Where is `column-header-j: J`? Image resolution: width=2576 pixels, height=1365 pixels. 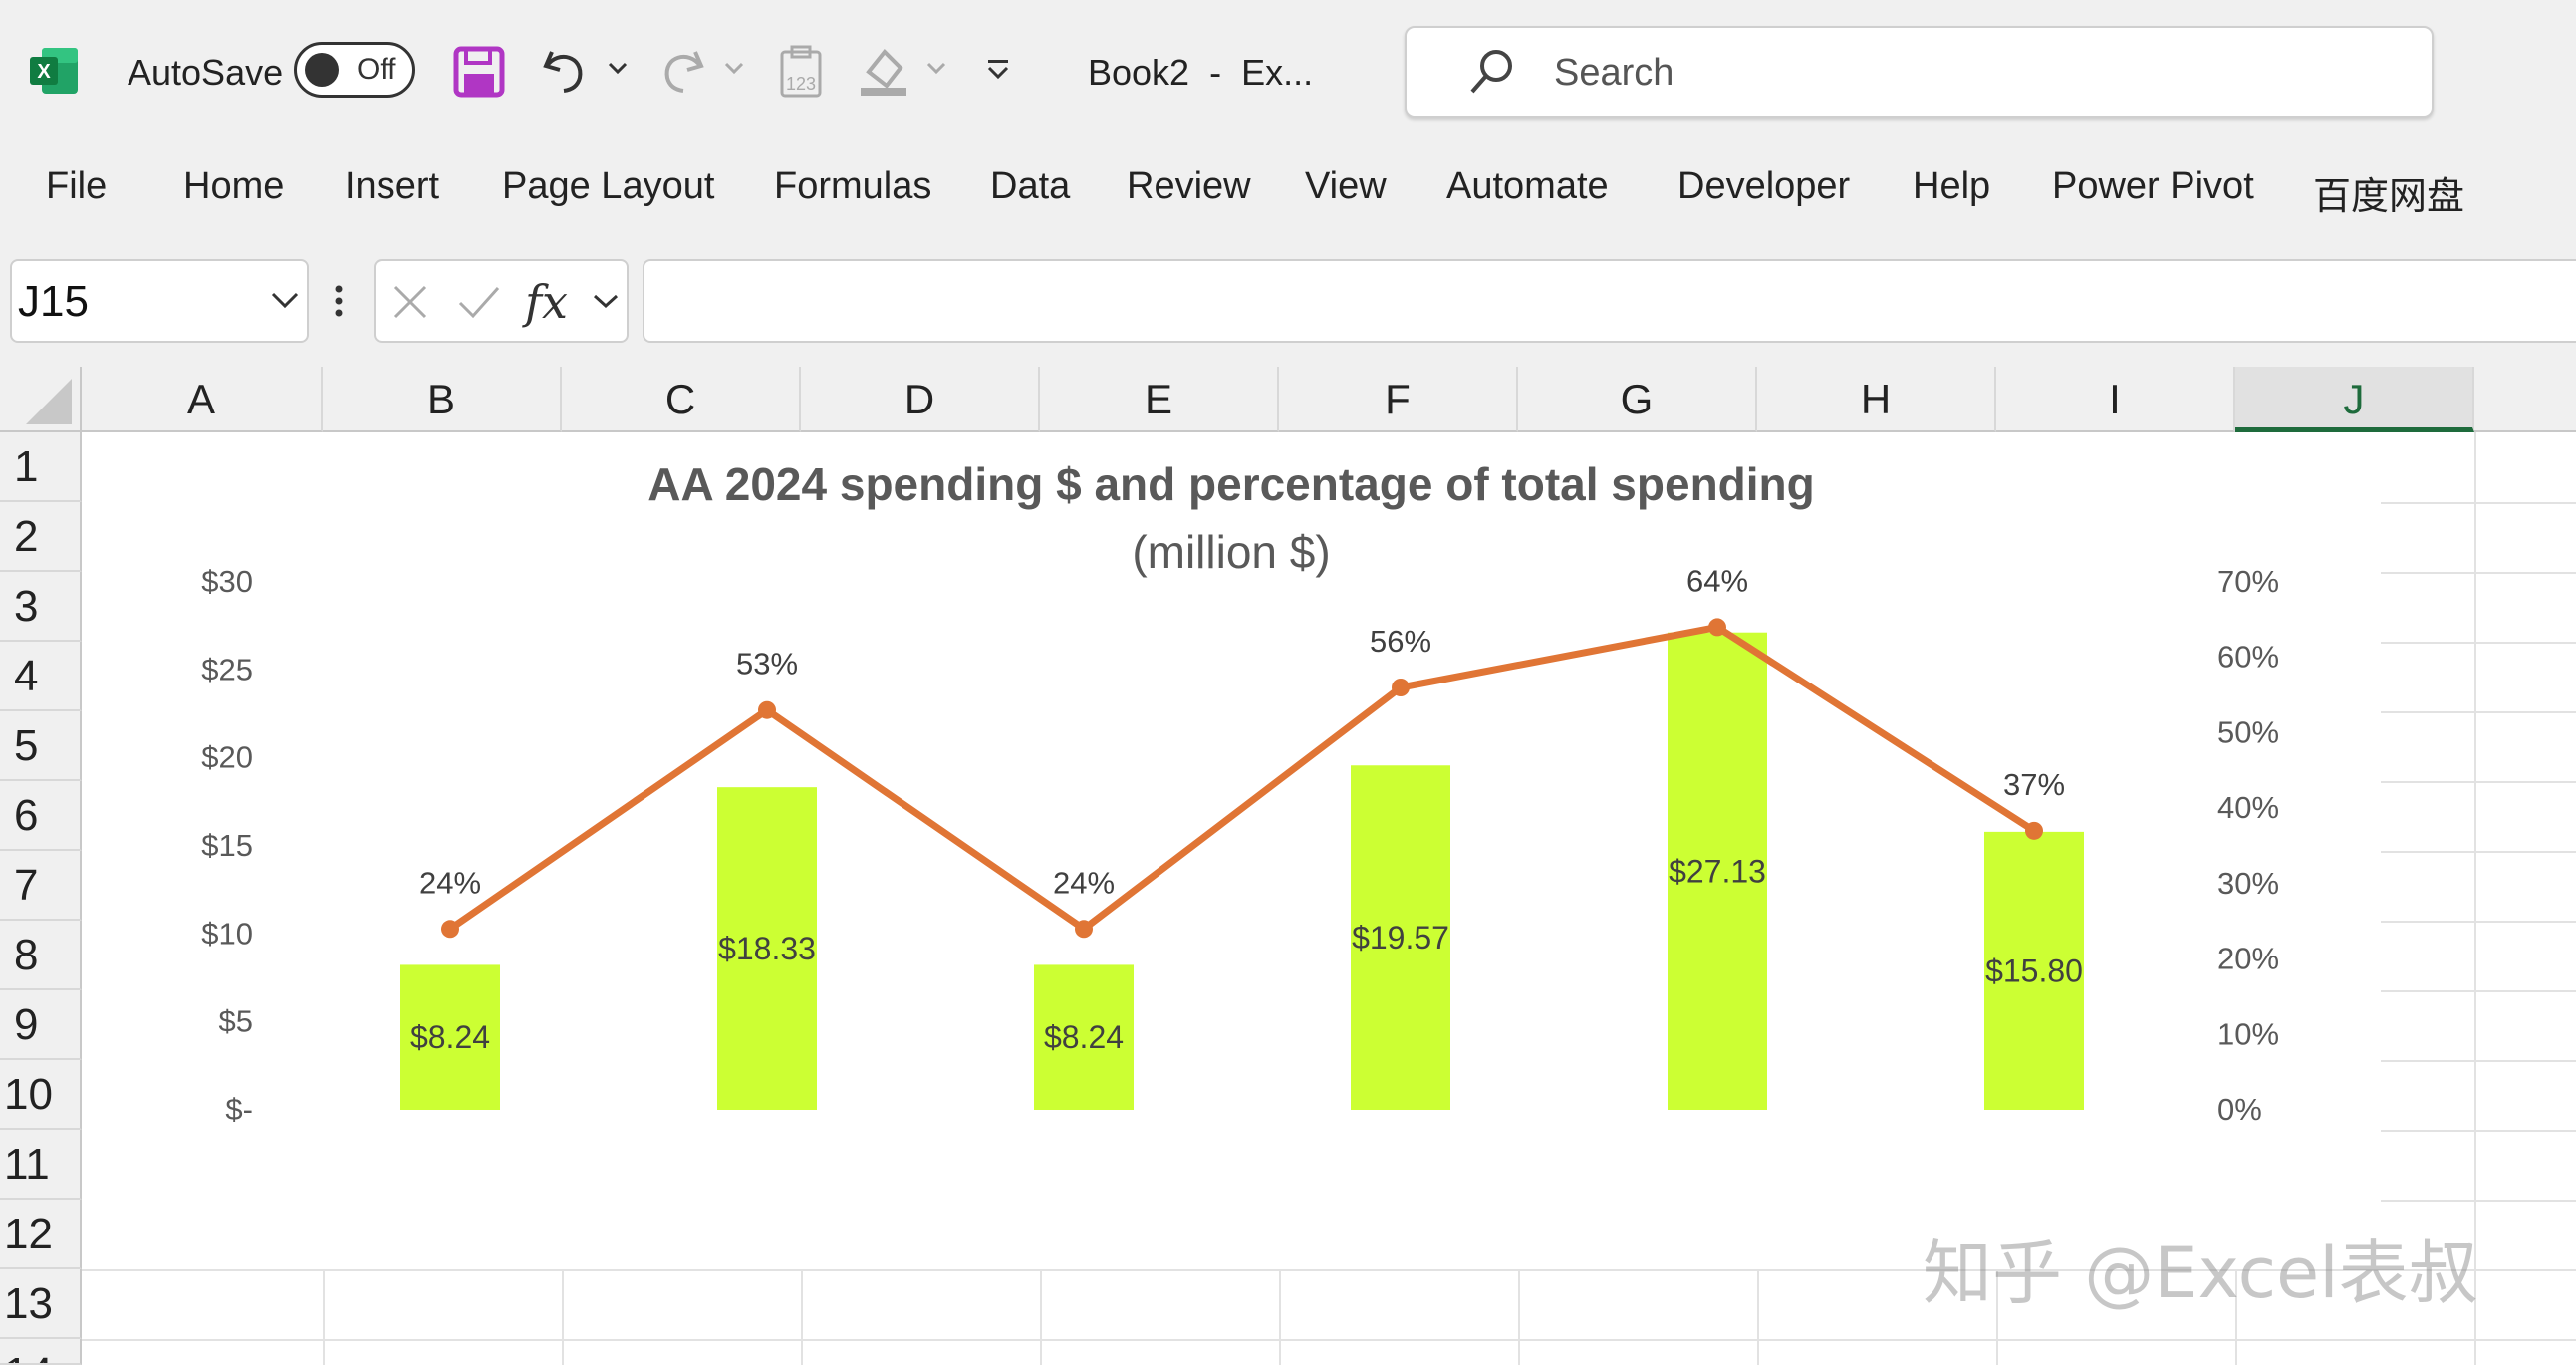 column-header-j: J is located at coordinates (2354, 399).